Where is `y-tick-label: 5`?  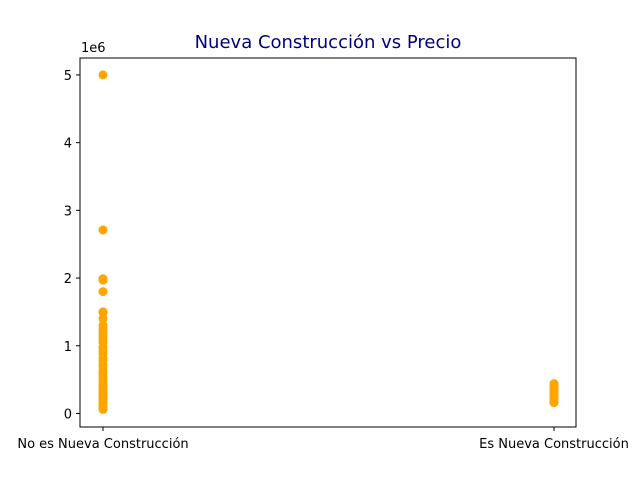
y-tick-label: 5 is located at coordinates (68, 76).